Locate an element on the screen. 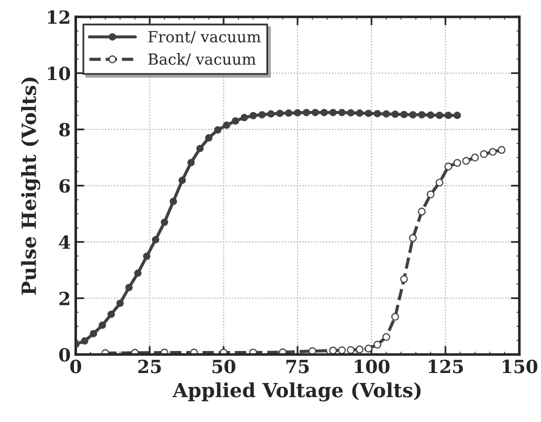  x-tick-label: 125 is located at coordinates (445, 367).